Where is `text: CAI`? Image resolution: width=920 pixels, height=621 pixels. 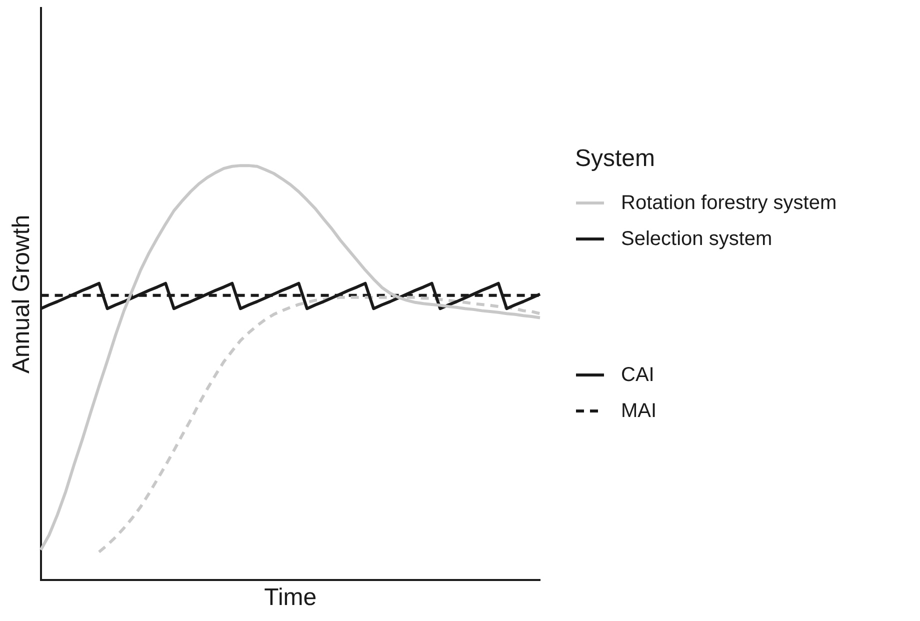
text: CAI is located at coordinates (637, 375).